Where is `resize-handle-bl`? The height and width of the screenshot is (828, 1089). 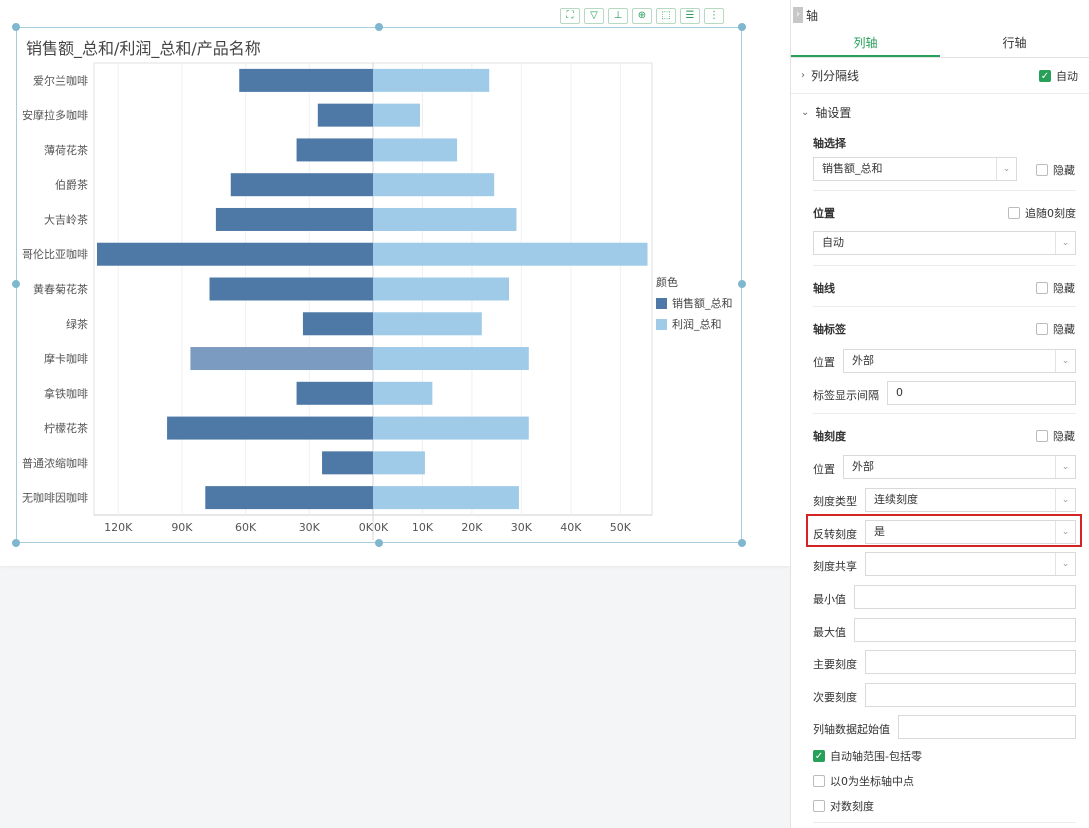
resize-handle-bl is located at coordinates (16, 543).